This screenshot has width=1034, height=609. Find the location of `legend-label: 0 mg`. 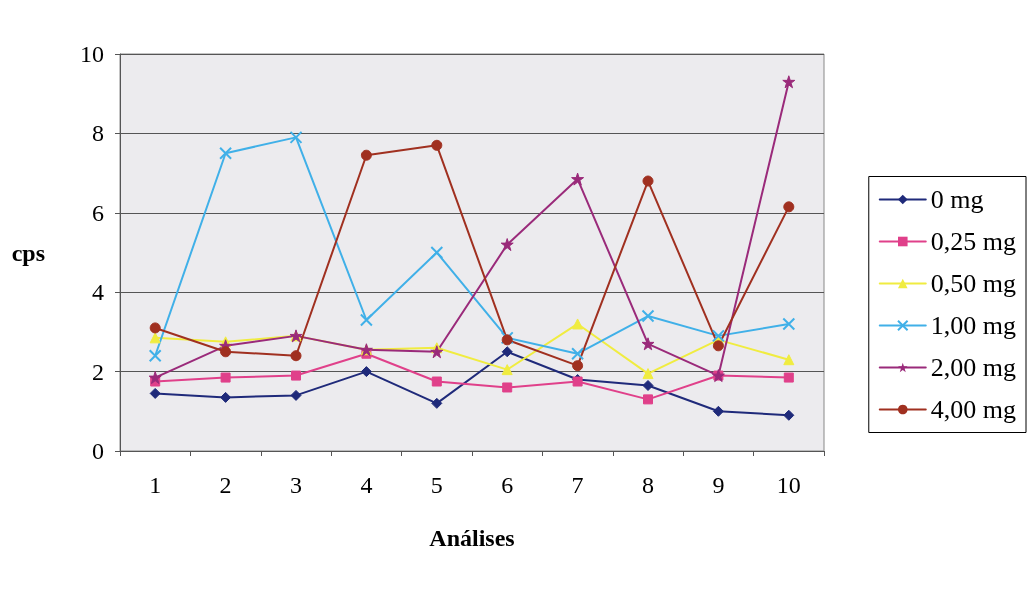

legend-label: 0 mg is located at coordinates (957, 199).